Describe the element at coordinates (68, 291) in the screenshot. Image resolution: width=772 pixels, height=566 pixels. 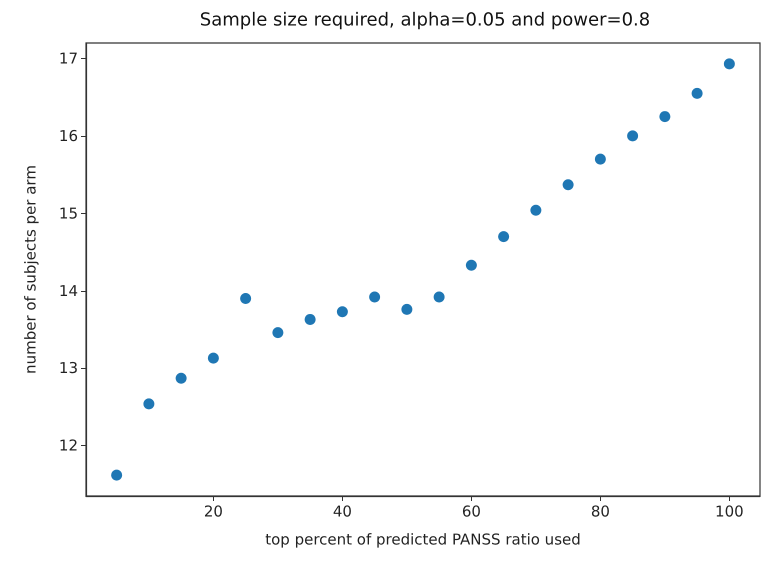
I see `y-tick-label: 14` at that location.